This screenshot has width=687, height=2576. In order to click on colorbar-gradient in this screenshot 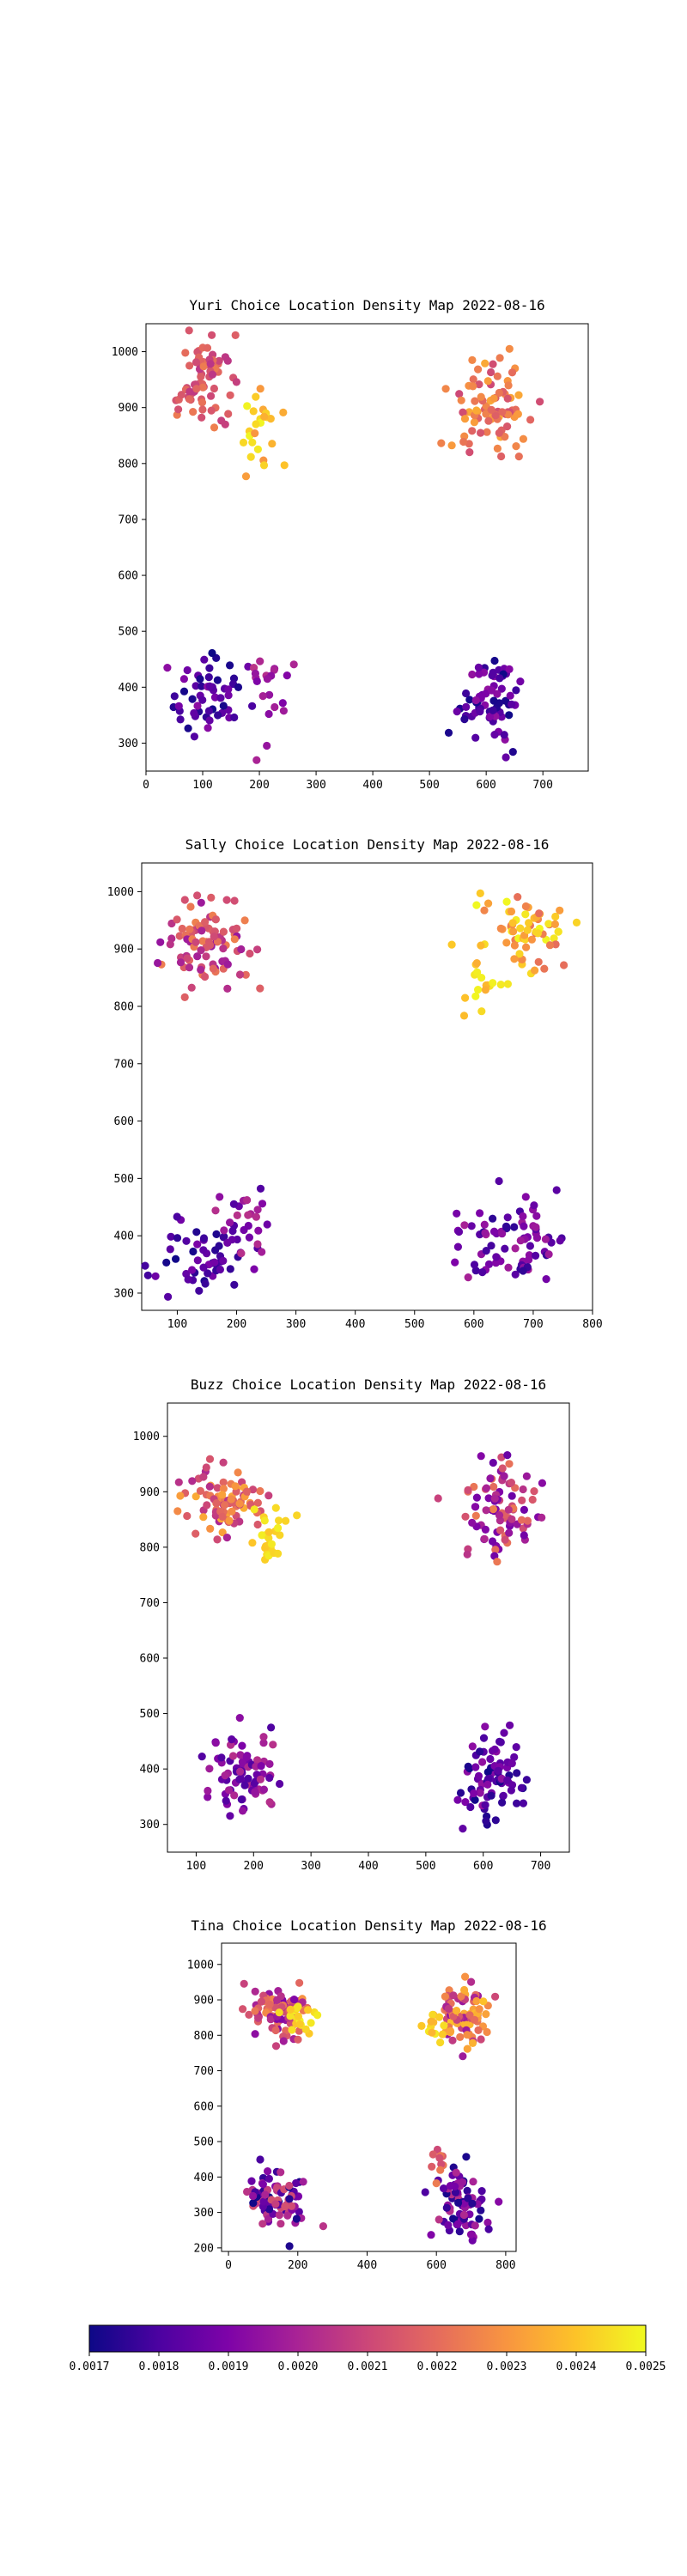, I will do `click(367, 2339)`.